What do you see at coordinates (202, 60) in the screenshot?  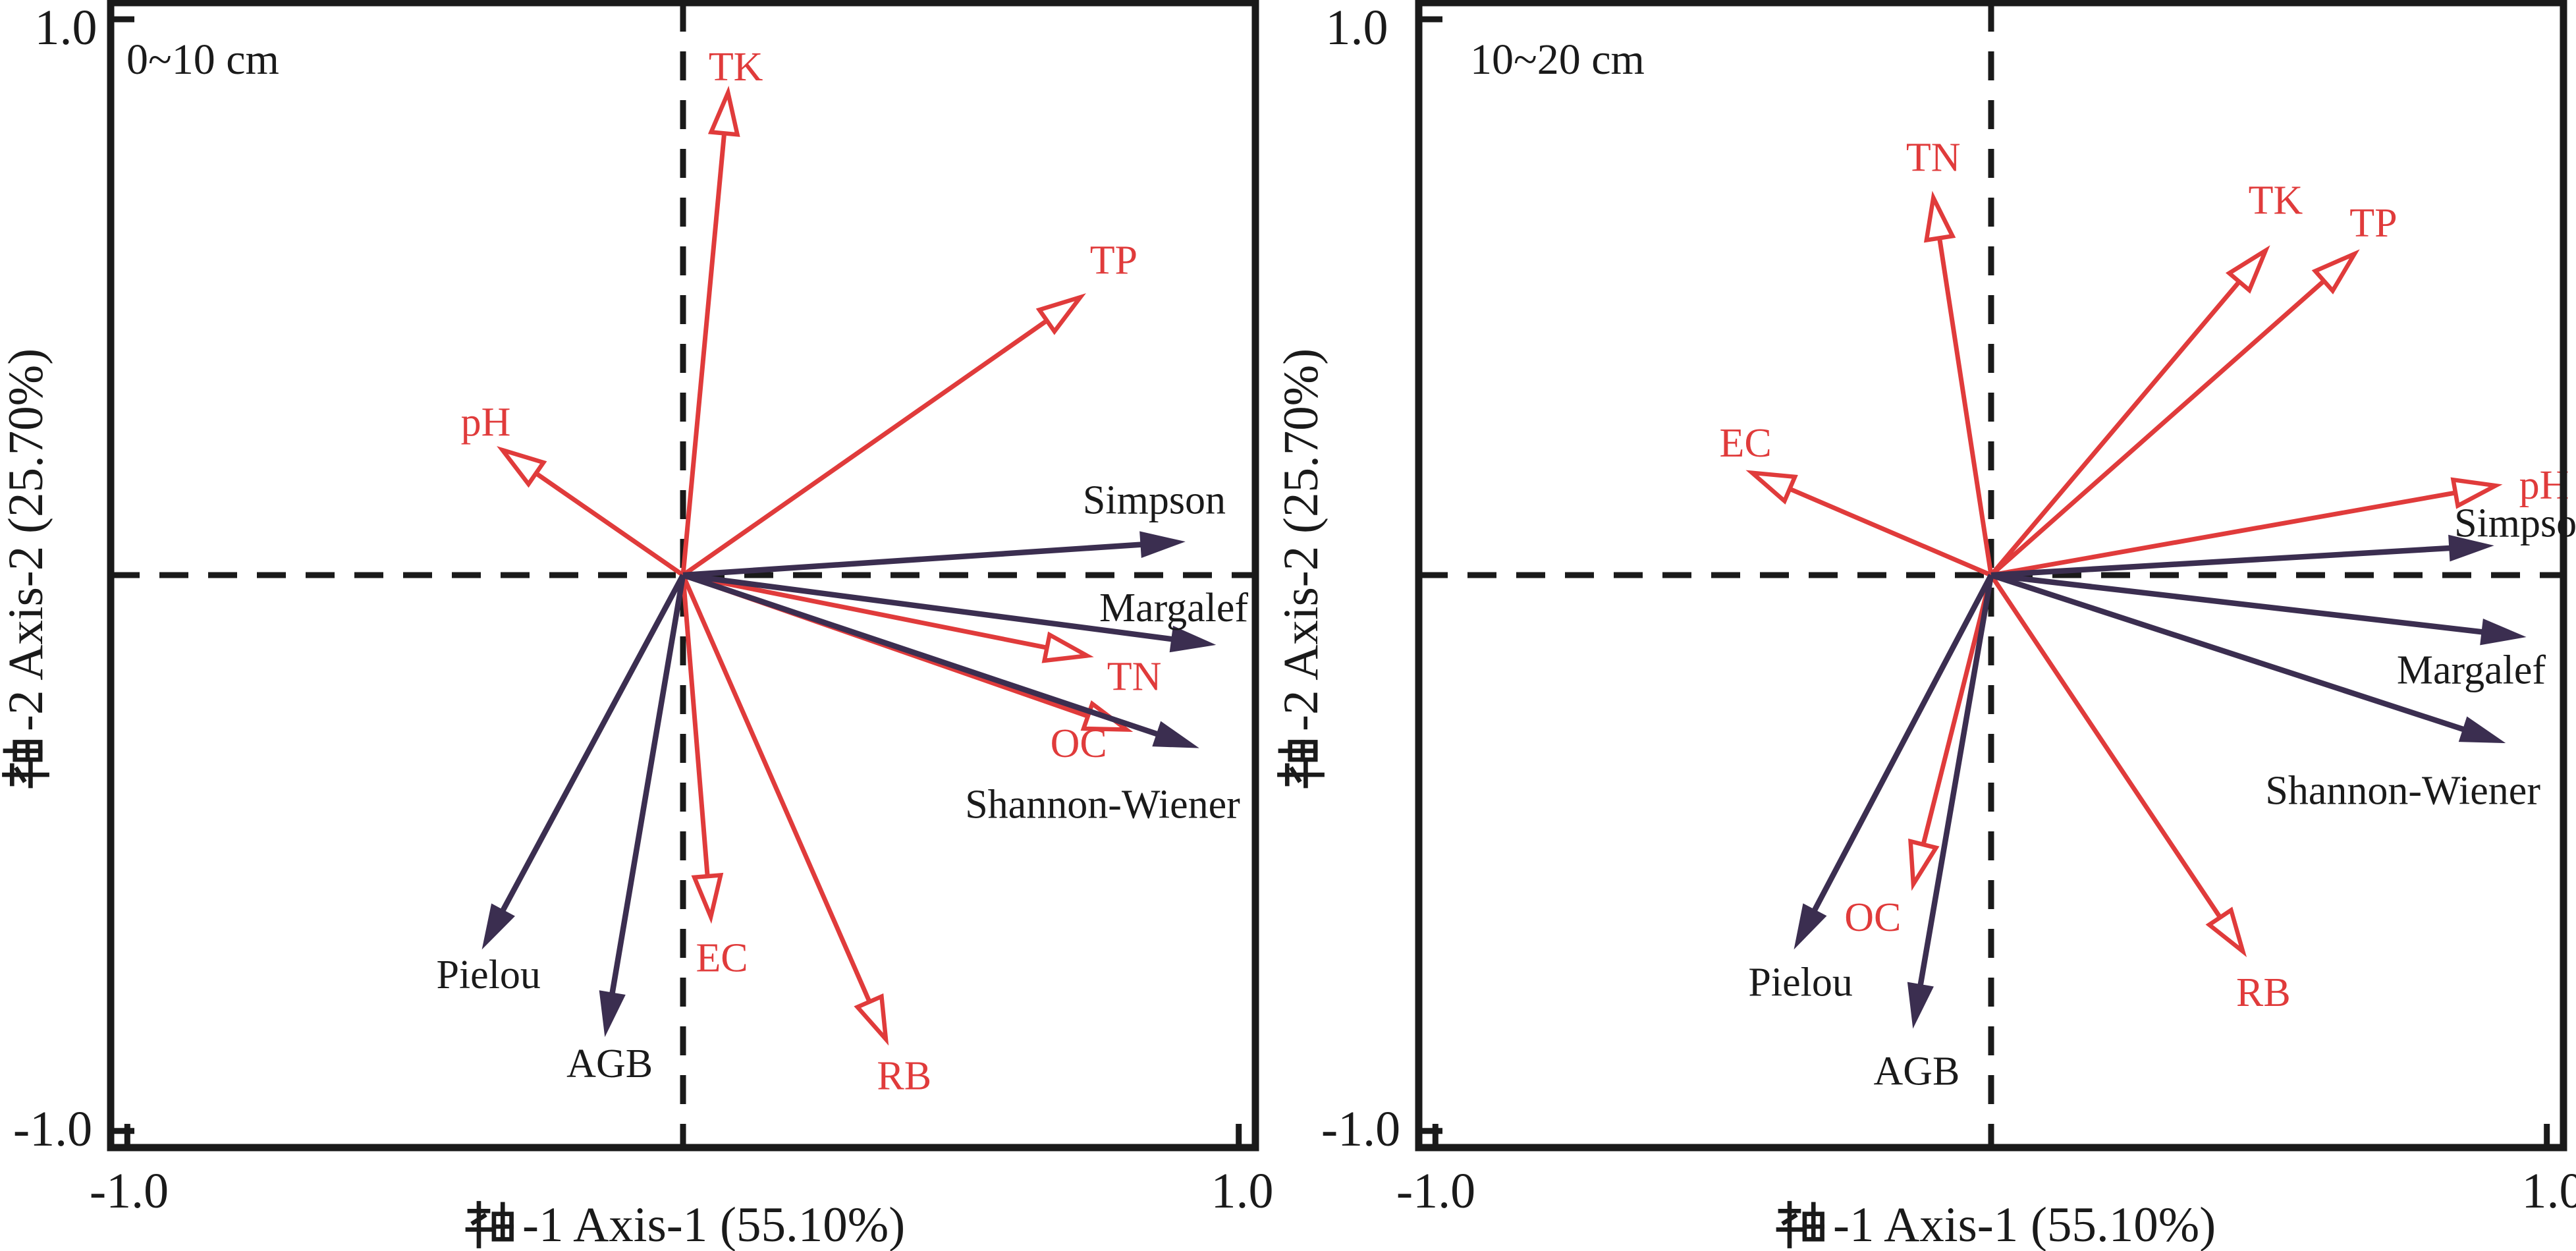 I see `panel-title: 0~10 cm` at bounding box center [202, 60].